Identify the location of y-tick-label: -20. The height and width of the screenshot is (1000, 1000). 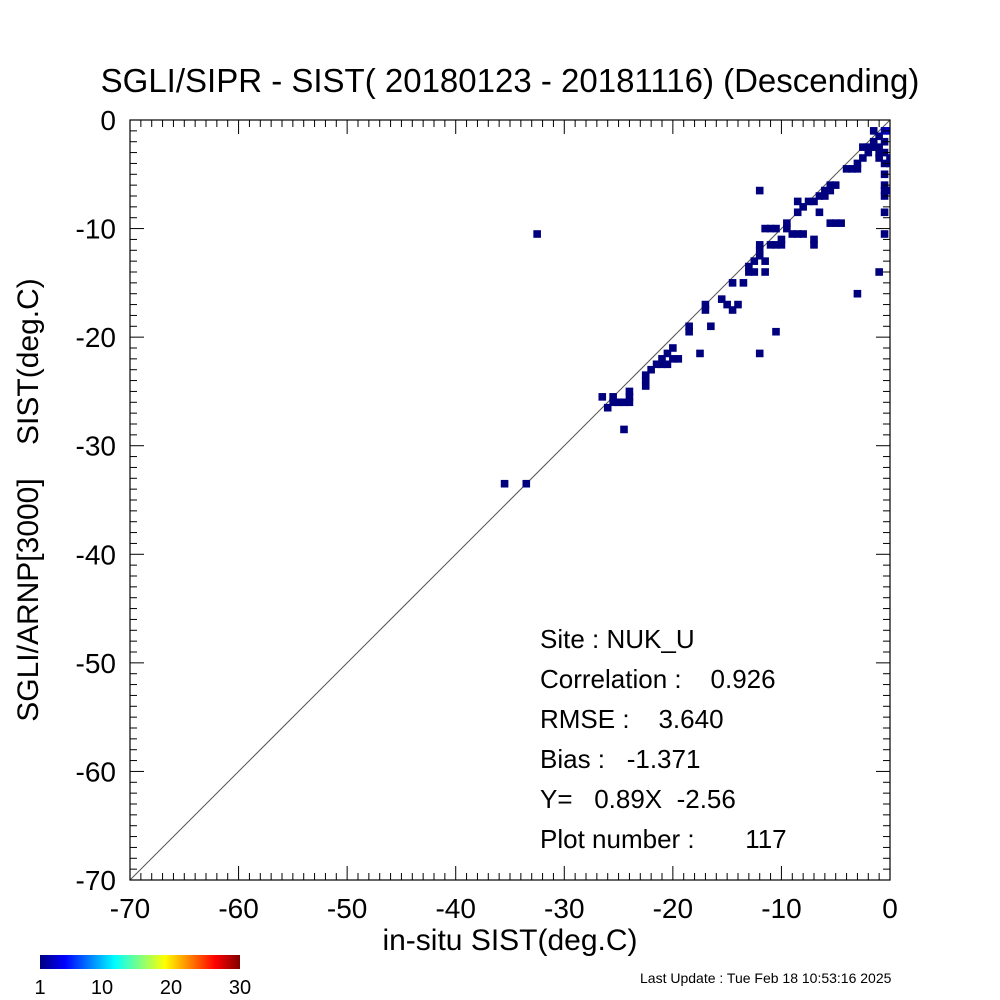
(96, 337).